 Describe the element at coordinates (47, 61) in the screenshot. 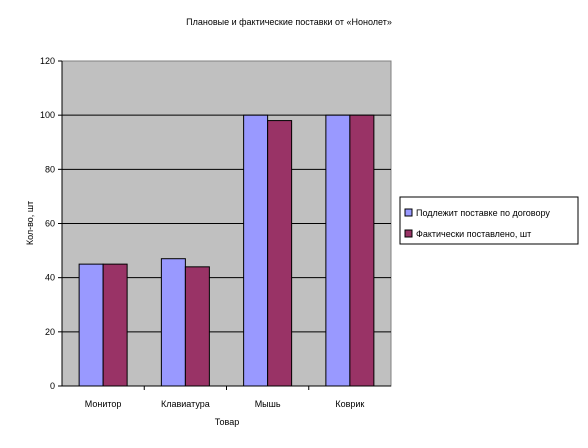

I see `y-tick-label: 120` at that location.